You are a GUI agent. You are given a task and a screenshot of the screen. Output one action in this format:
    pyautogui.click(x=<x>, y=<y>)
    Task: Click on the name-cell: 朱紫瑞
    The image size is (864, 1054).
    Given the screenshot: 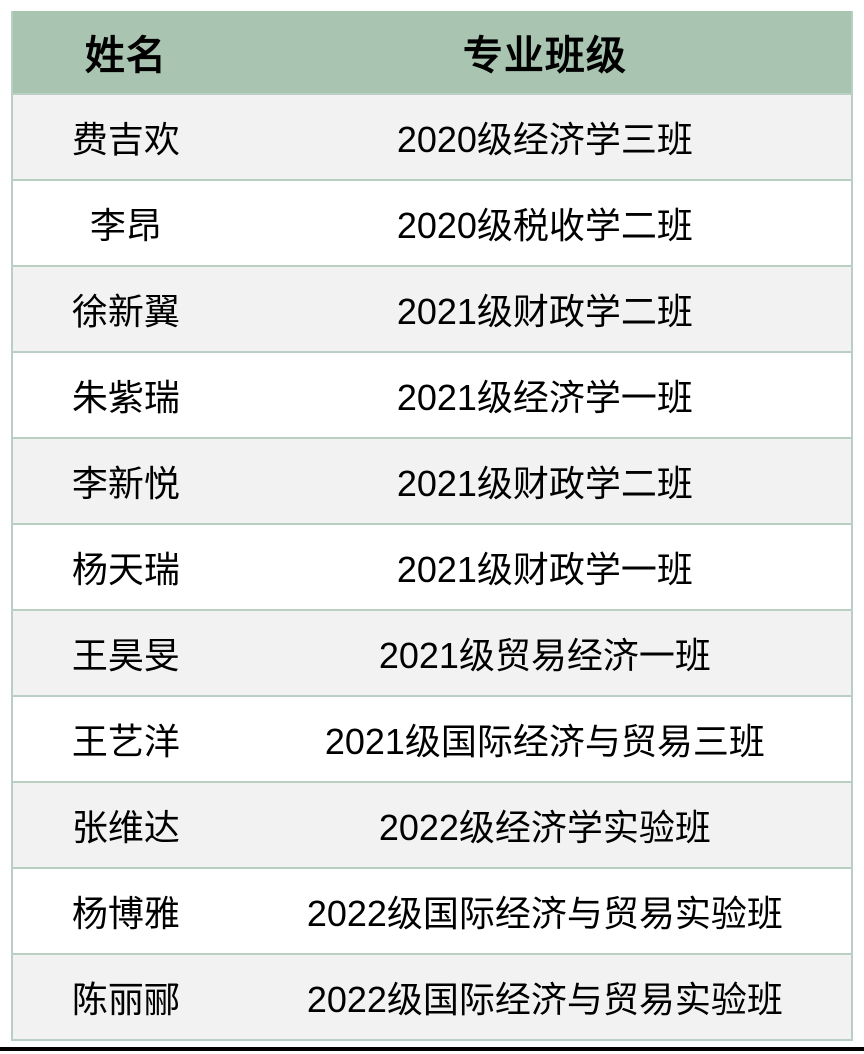 What is the action you would take?
    pyautogui.click(x=125, y=394)
    